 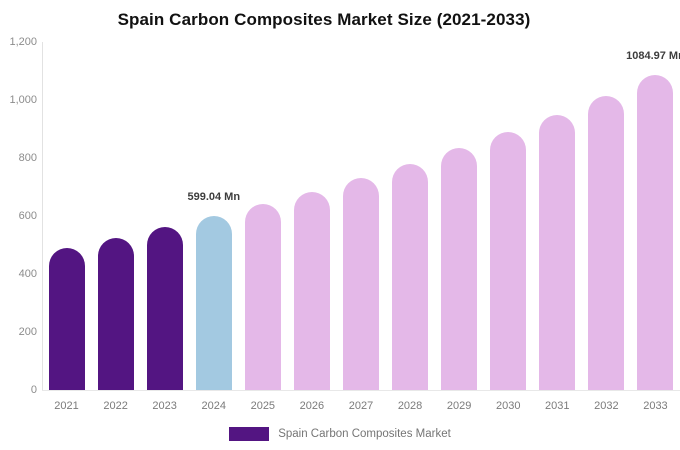 I want to click on bar-2023, so click(x=164, y=308).